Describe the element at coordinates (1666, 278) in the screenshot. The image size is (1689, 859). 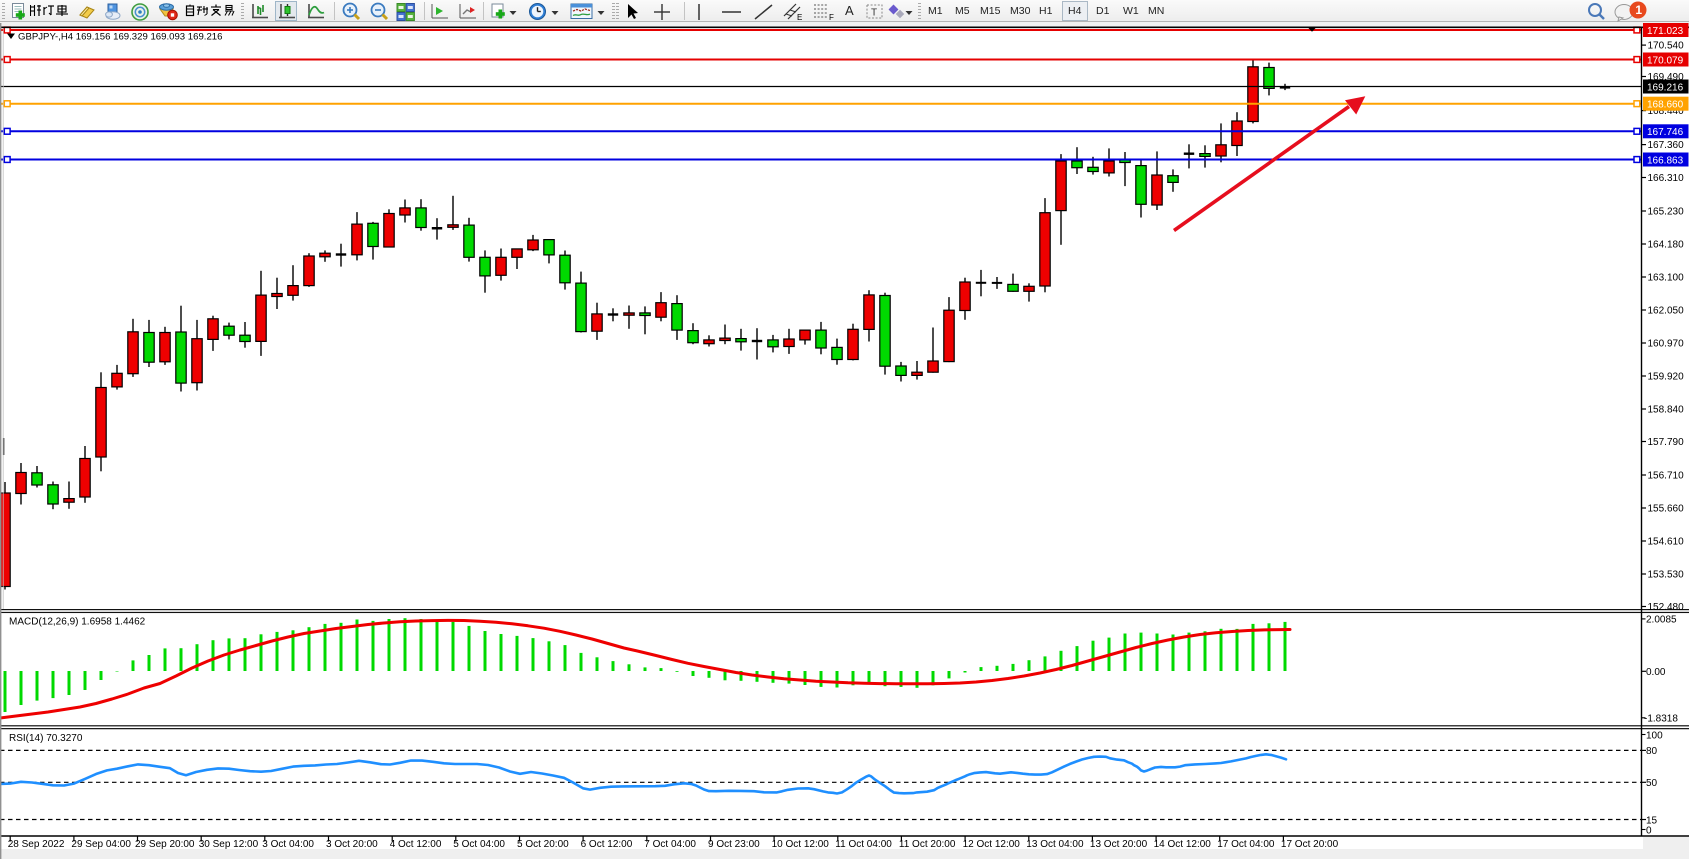
I see `svg-text: 163.100` at that location.